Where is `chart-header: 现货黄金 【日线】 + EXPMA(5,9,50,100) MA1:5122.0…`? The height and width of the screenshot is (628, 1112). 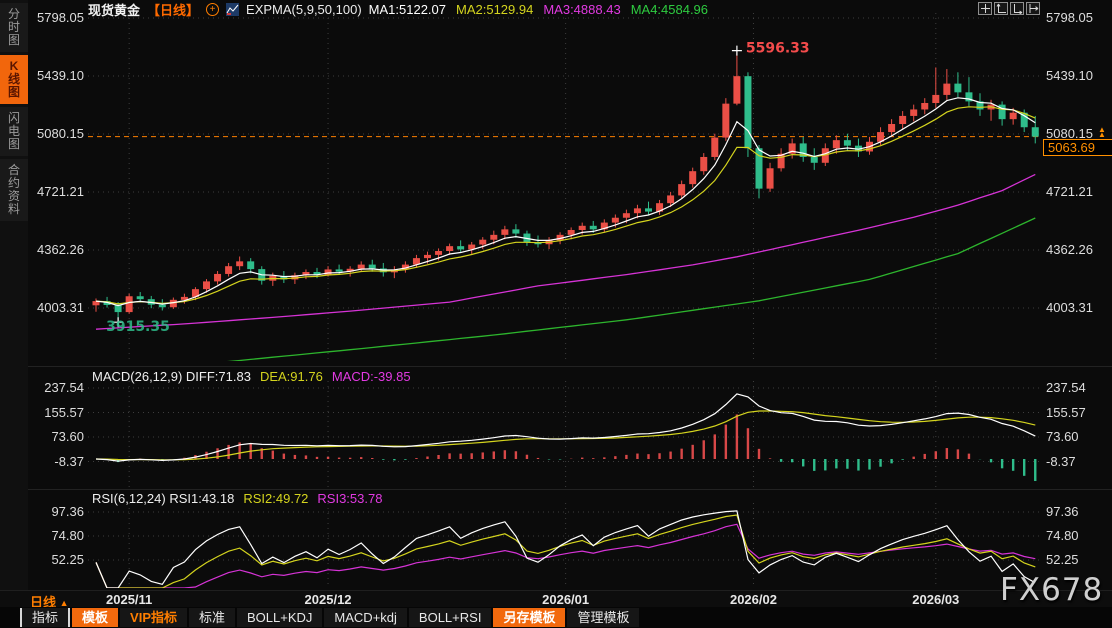 chart-header: 现货黄金 【日线】 + EXPMA(5,9,50,100) MA1:5122.0… is located at coordinates (403, 9).